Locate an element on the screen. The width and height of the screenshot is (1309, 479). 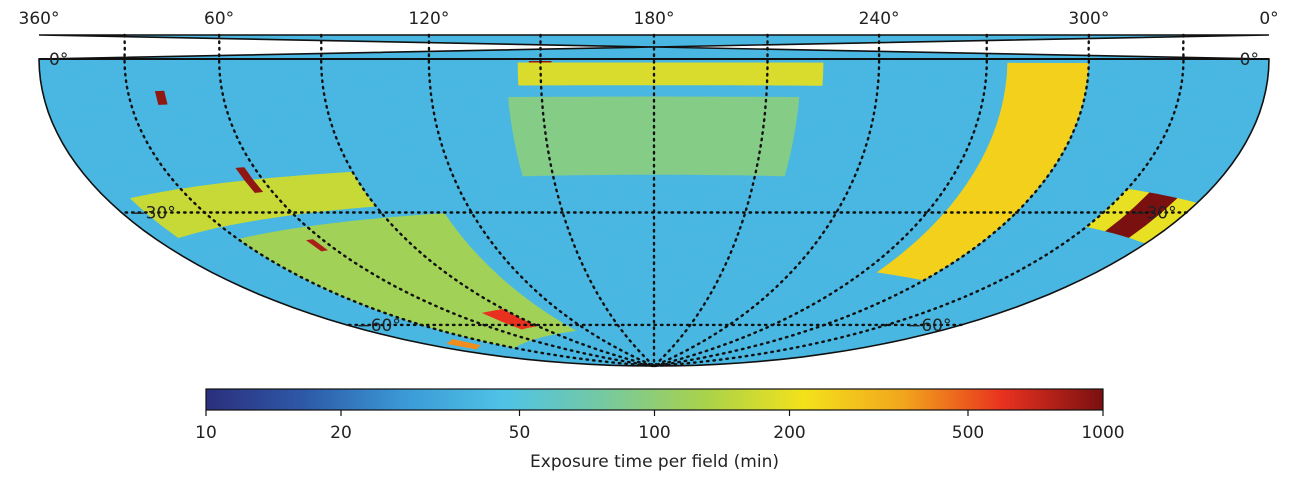
dec-tick-label-left: −60° is located at coordinates (929, 326).